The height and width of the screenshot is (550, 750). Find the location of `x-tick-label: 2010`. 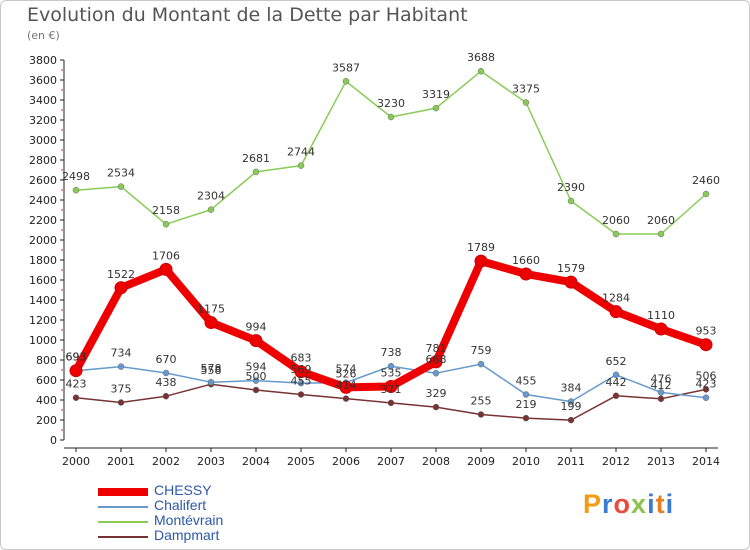

x-tick-label: 2010 is located at coordinates (526, 461).